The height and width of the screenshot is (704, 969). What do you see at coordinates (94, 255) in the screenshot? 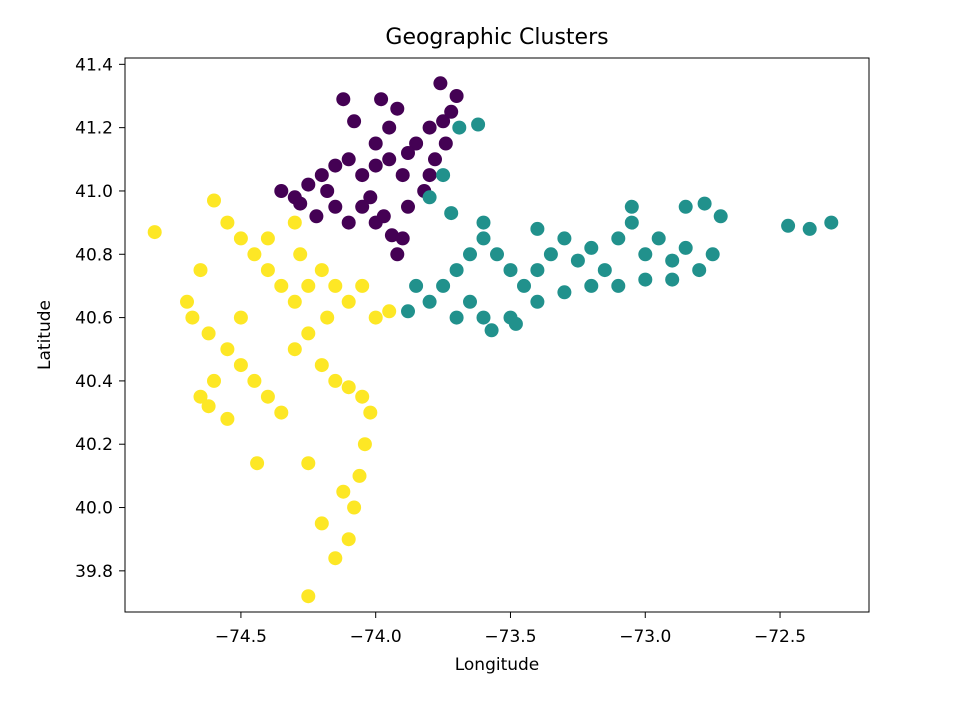
I see `y-tick-label: 40.8` at bounding box center [94, 255].